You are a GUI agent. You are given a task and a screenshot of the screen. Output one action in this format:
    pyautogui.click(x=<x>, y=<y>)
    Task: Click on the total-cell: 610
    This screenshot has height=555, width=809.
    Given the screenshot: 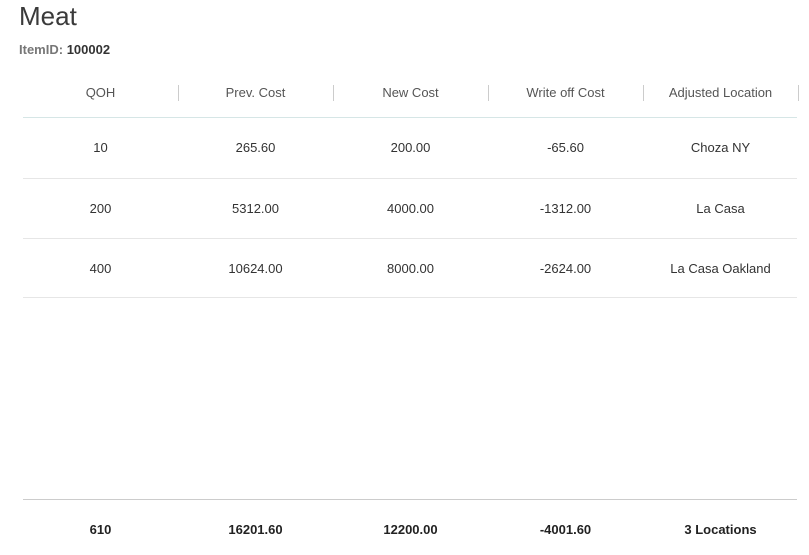 What is the action you would take?
    pyautogui.click(x=100, y=529)
    